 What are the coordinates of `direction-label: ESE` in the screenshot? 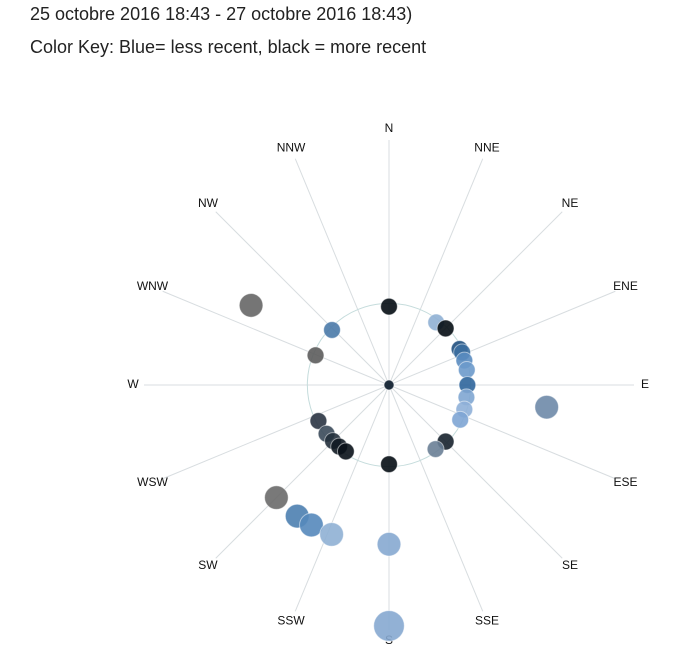 It's located at (626, 482).